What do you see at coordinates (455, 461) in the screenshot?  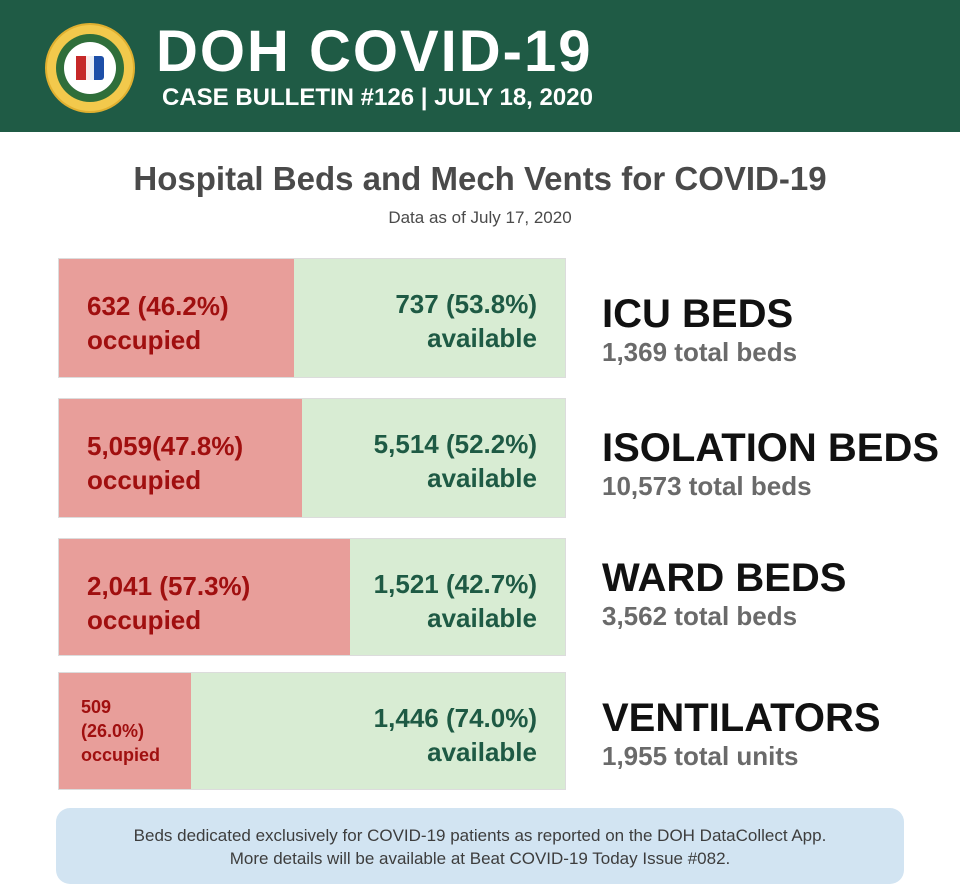 I see `available-label: 5,514 (52.2%) available` at bounding box center [455, 461].